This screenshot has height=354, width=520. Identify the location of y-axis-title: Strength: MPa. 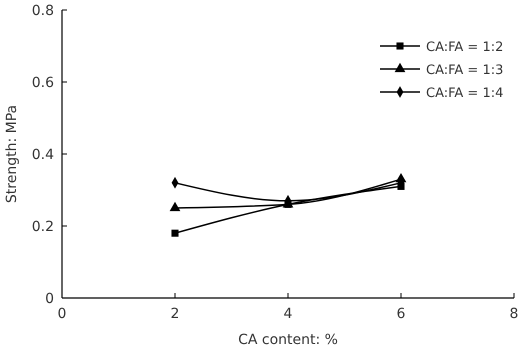
(12, 154).